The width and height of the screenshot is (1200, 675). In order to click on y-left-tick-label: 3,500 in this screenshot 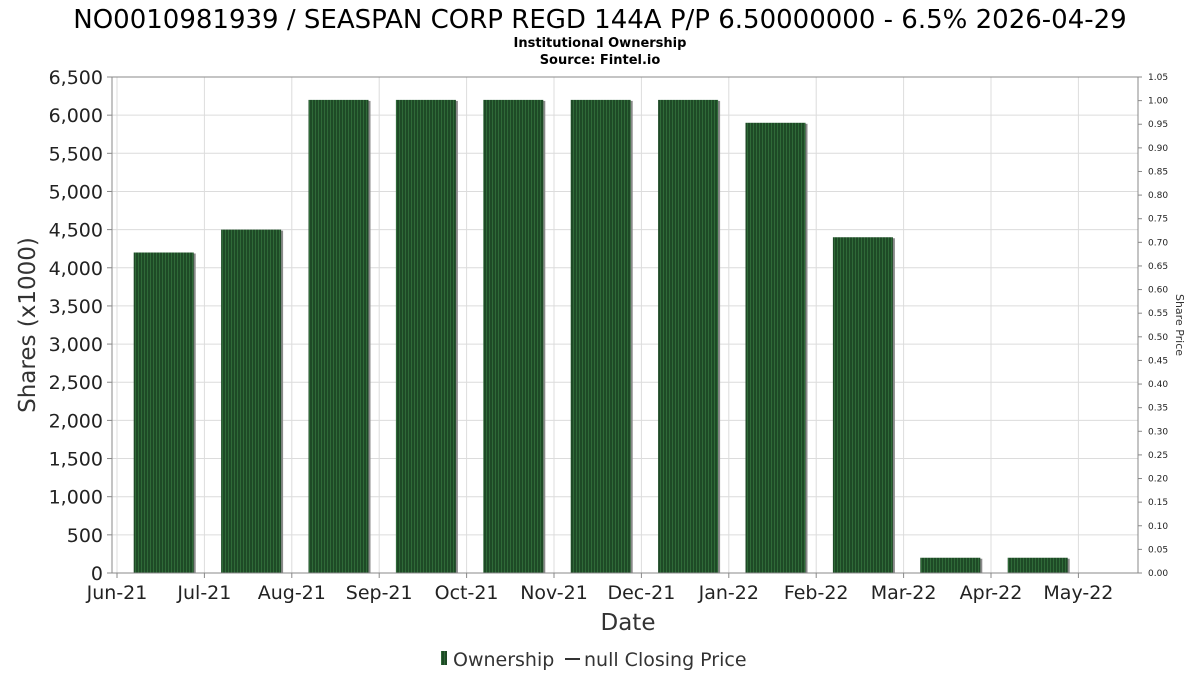, I will do `click(76, 307)`.